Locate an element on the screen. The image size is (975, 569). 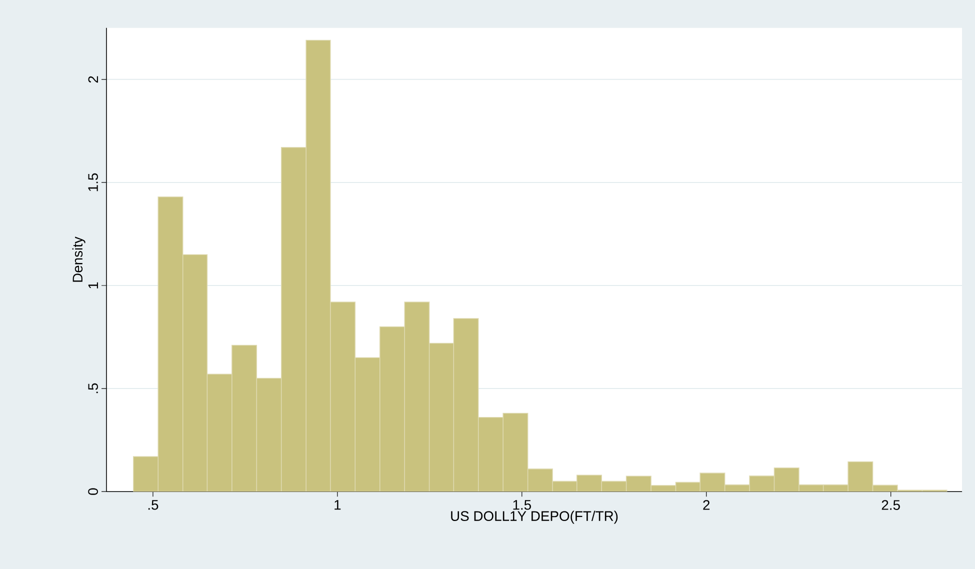
x-tick-label: 1 is located at coordinates (337, 505).